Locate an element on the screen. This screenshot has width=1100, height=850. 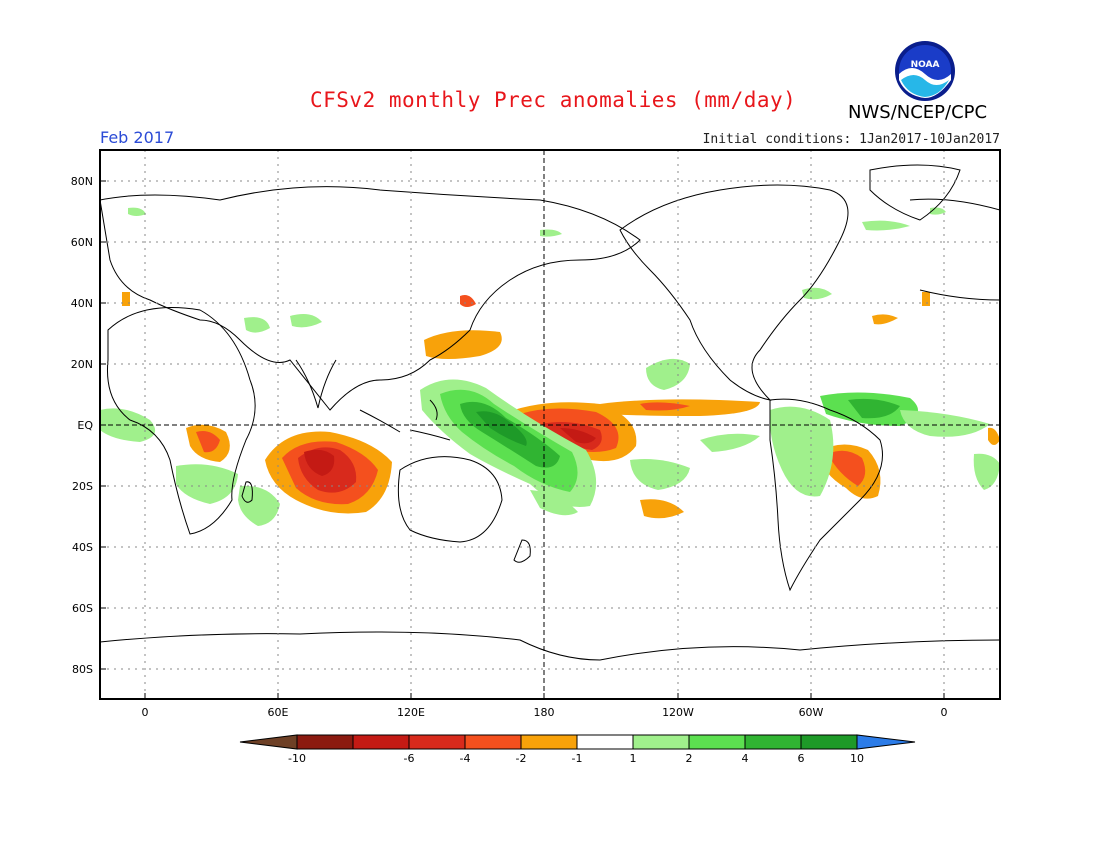
lon-label: 180 is located at coordinates (544, 712).